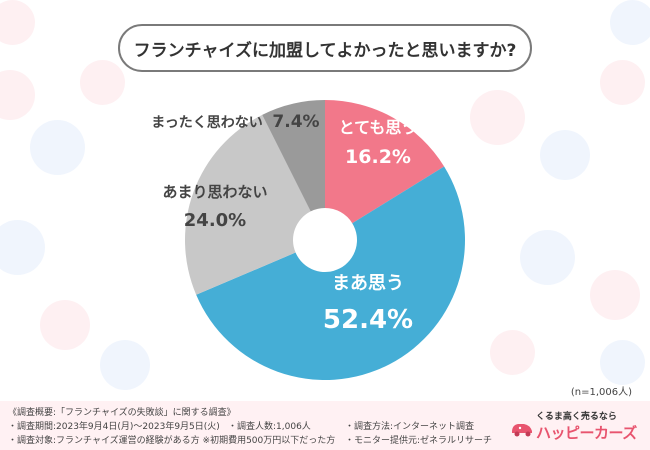 This screenshot has width=650, height=450. What do you see at coordinates (206, 123) in the screenshot?
I see `slice-label: まったく思わない` at bounding box center [206, 123].